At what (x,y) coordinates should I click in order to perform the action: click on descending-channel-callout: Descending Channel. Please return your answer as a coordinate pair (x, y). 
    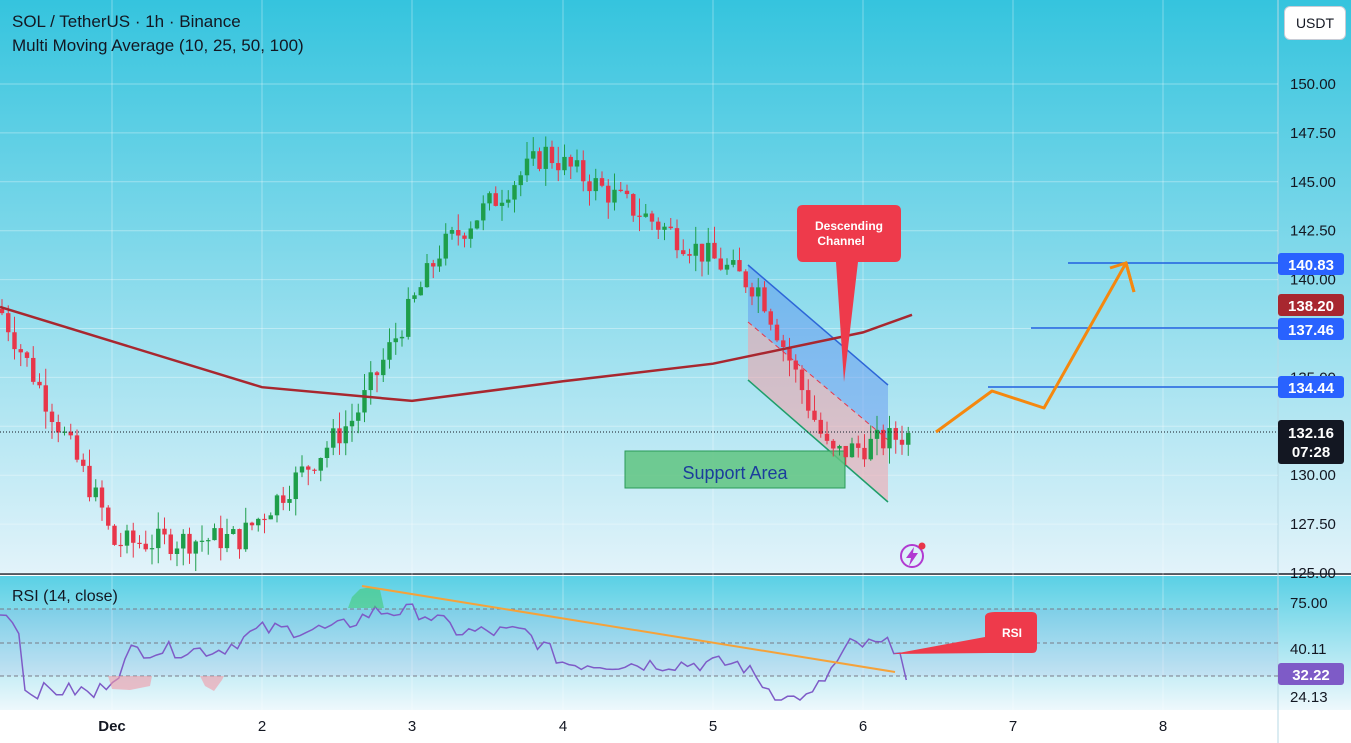
    Looking at the image, I should click on (849, 293).